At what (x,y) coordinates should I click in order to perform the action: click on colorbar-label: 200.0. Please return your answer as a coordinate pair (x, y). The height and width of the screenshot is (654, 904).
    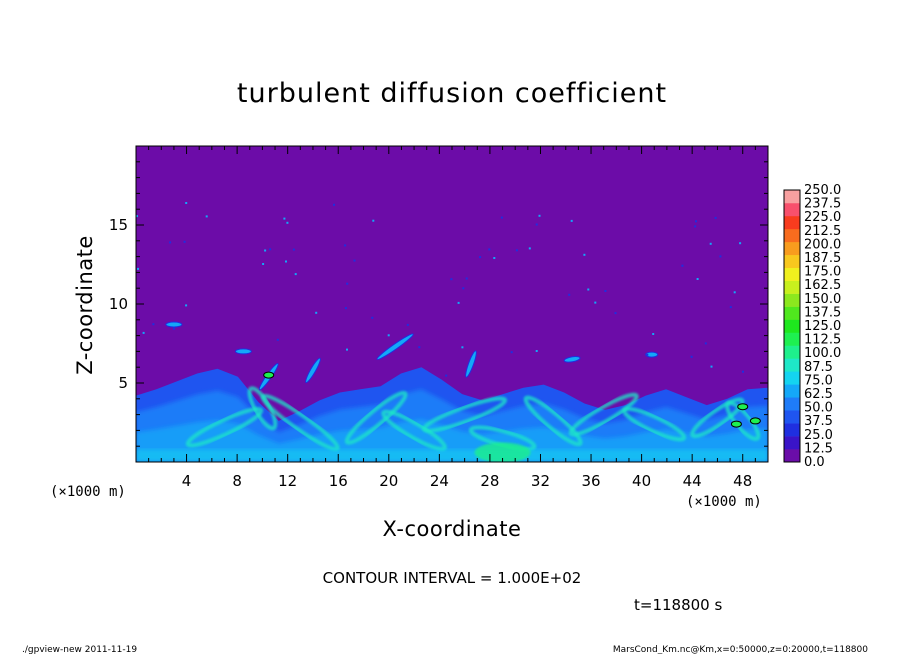
    Looking at the image, I should click on (822, 244).